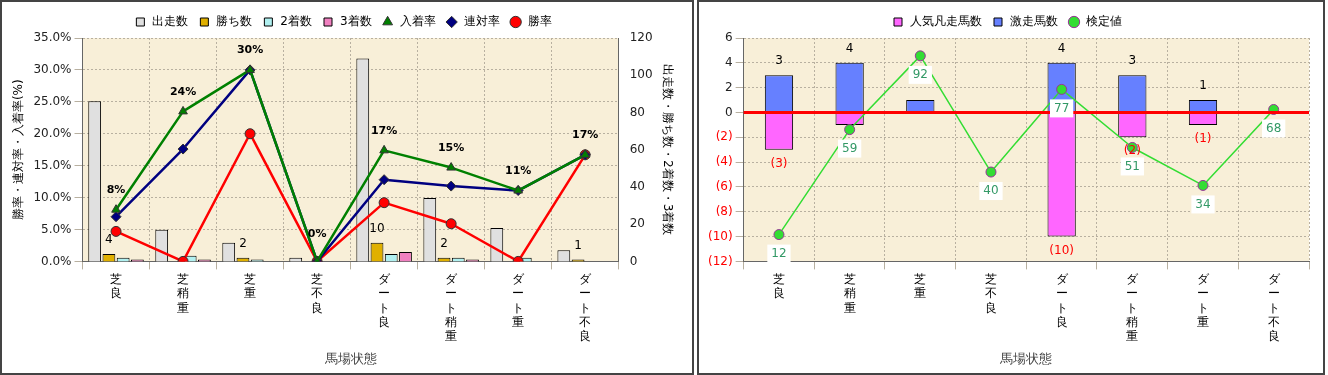 This screenshot has width=1328, height=375. Describe the element at coordinates (637, 148) in the screenshot. I see `y2-tick-label: 60` at that location.